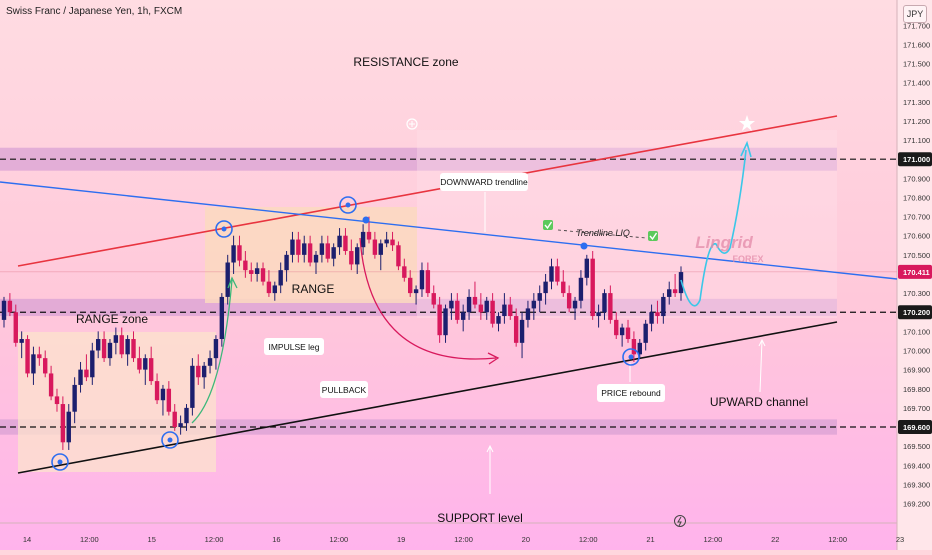 The height and width of the screenshot is (555, 932). Describe the element at coordinates (916, 331) in the screenshot. I see `price-tick-label: 170.100` at that location.